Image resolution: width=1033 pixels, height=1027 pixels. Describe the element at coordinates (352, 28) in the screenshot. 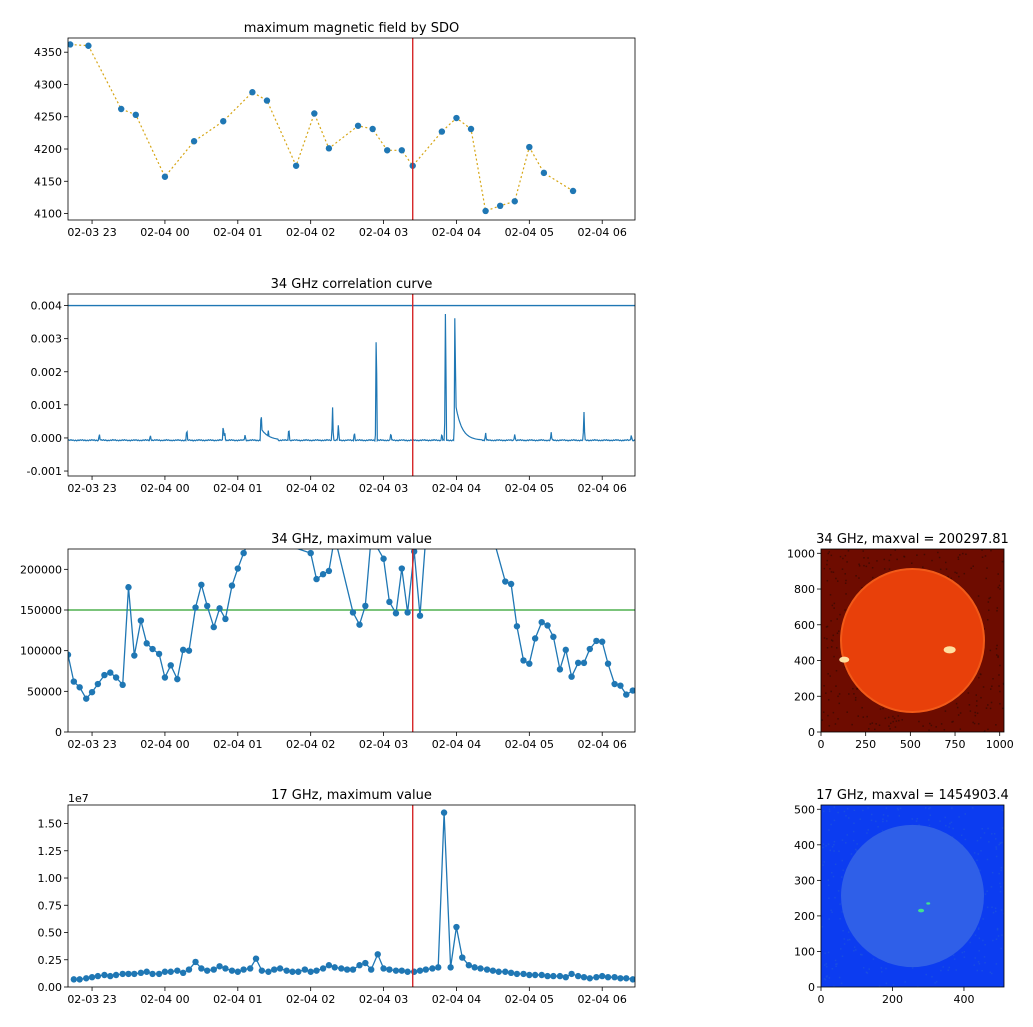

I see `chart-title: maximum magnetic field by SDO` at that location.